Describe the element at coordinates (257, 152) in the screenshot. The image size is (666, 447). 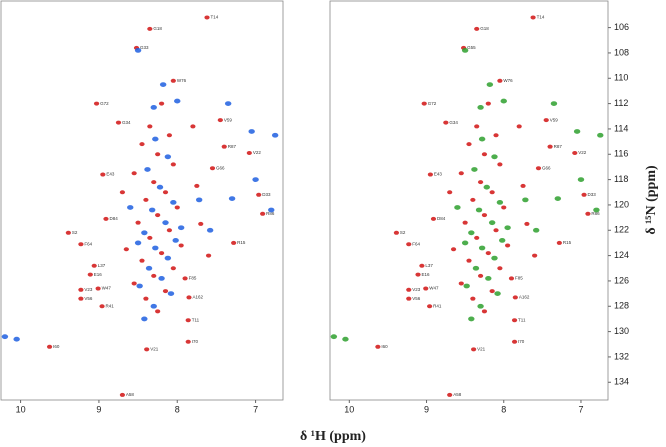
I see `peak-label: V22` at that location.